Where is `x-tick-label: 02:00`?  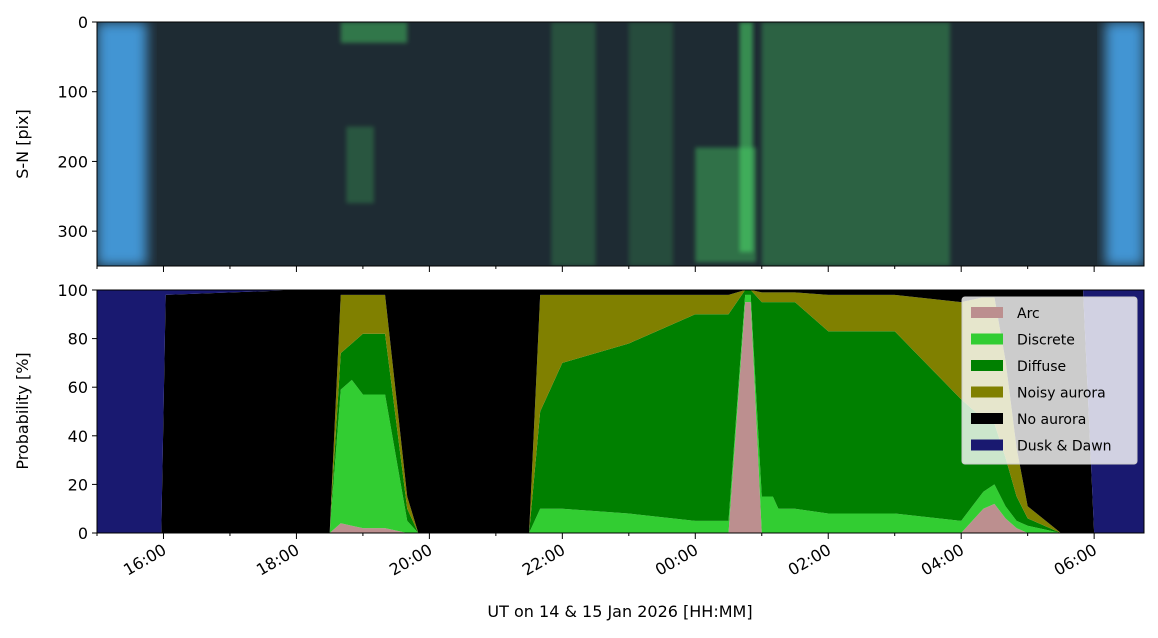 x-tick-label: 02:00 is located at coordinates (809, 560).